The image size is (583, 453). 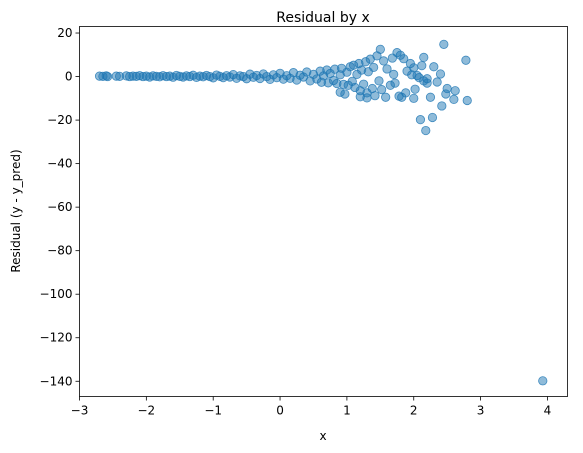 I want to click on x-tick-label: 0, so click(x=280, y=411).